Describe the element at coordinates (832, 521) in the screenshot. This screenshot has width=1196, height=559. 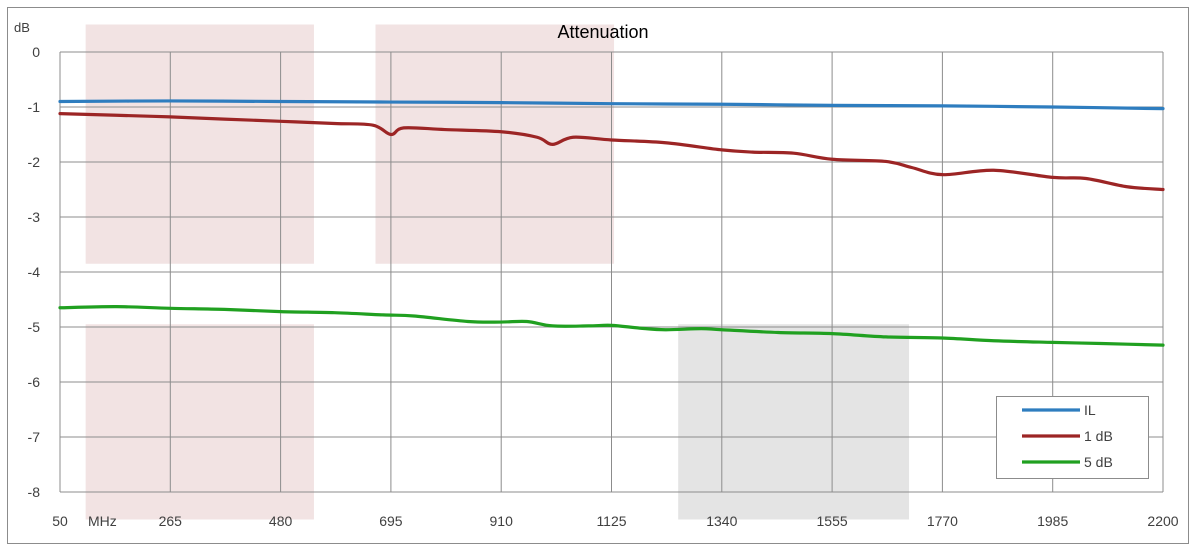
I see `x-tick-label: 1555` at that location.